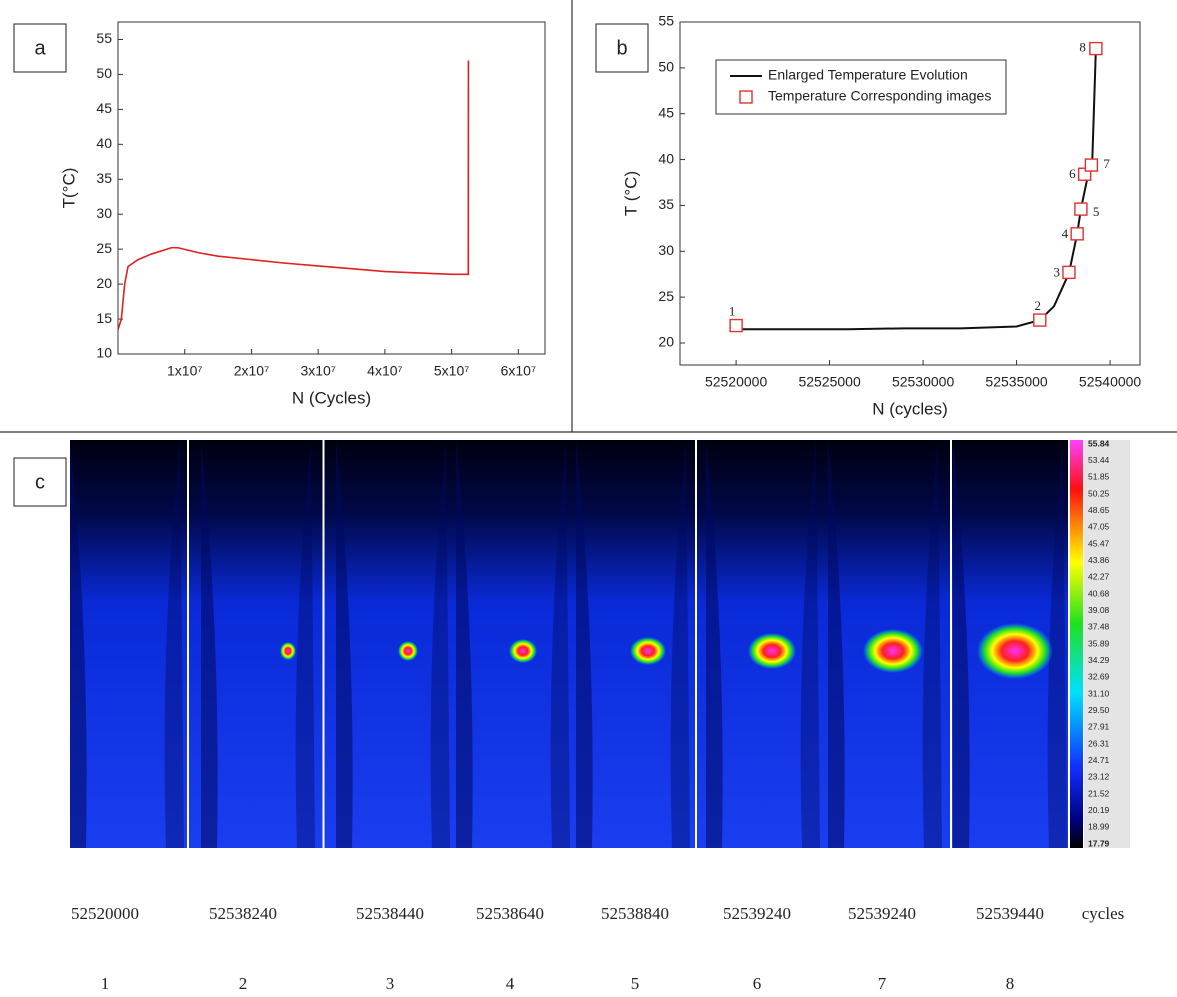  What do you see at coordinates (1099, 827) in the screenshot?
I see `colorbar-label: 18.99` at bounding box center [1099, 827].